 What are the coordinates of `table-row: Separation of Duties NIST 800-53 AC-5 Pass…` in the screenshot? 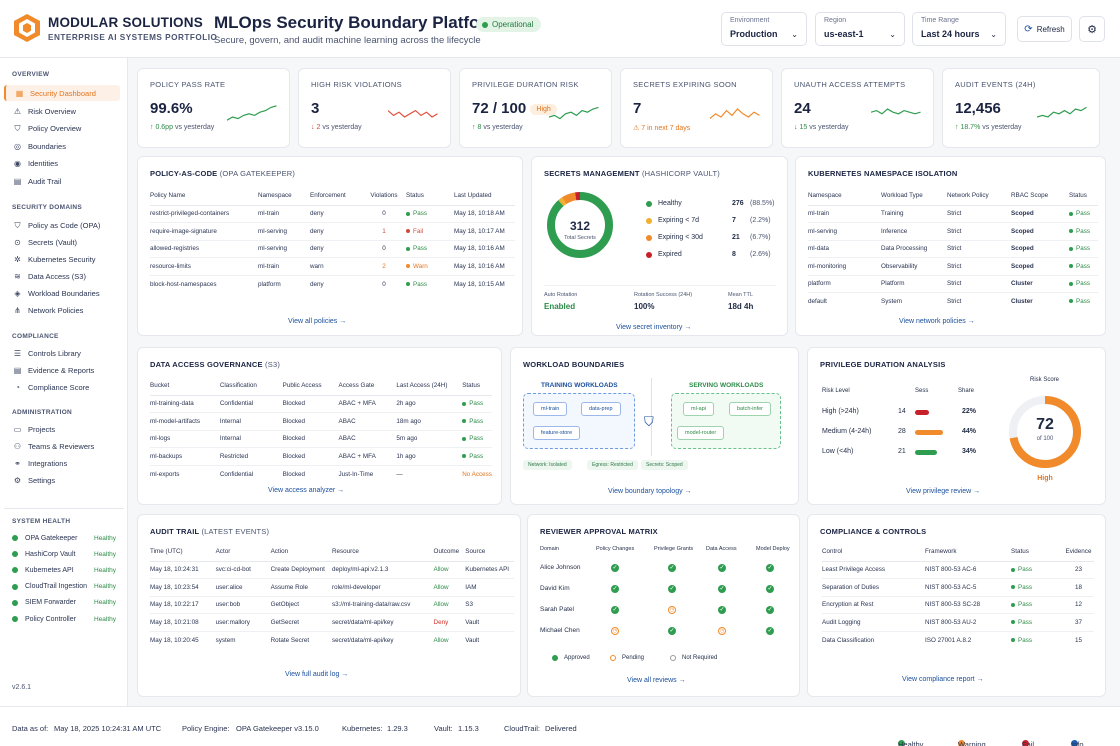 It's located at (958, 587).